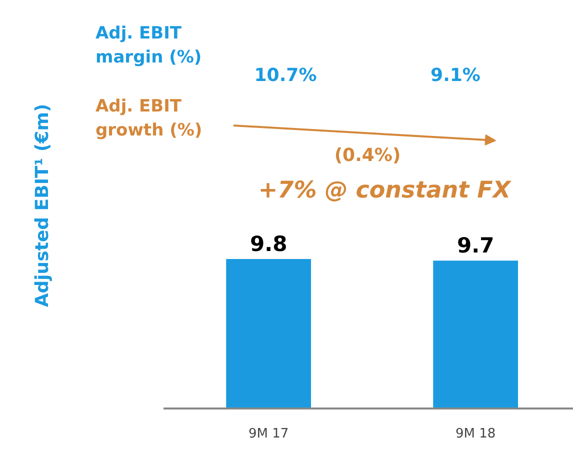 Image resolution: width=573 pixels, height=450 pixels. What do you see at coordinates (149, 46) in the screenshot?
I see `text: Adj. EBIT margin (%)` at bounding box center [149, 46].